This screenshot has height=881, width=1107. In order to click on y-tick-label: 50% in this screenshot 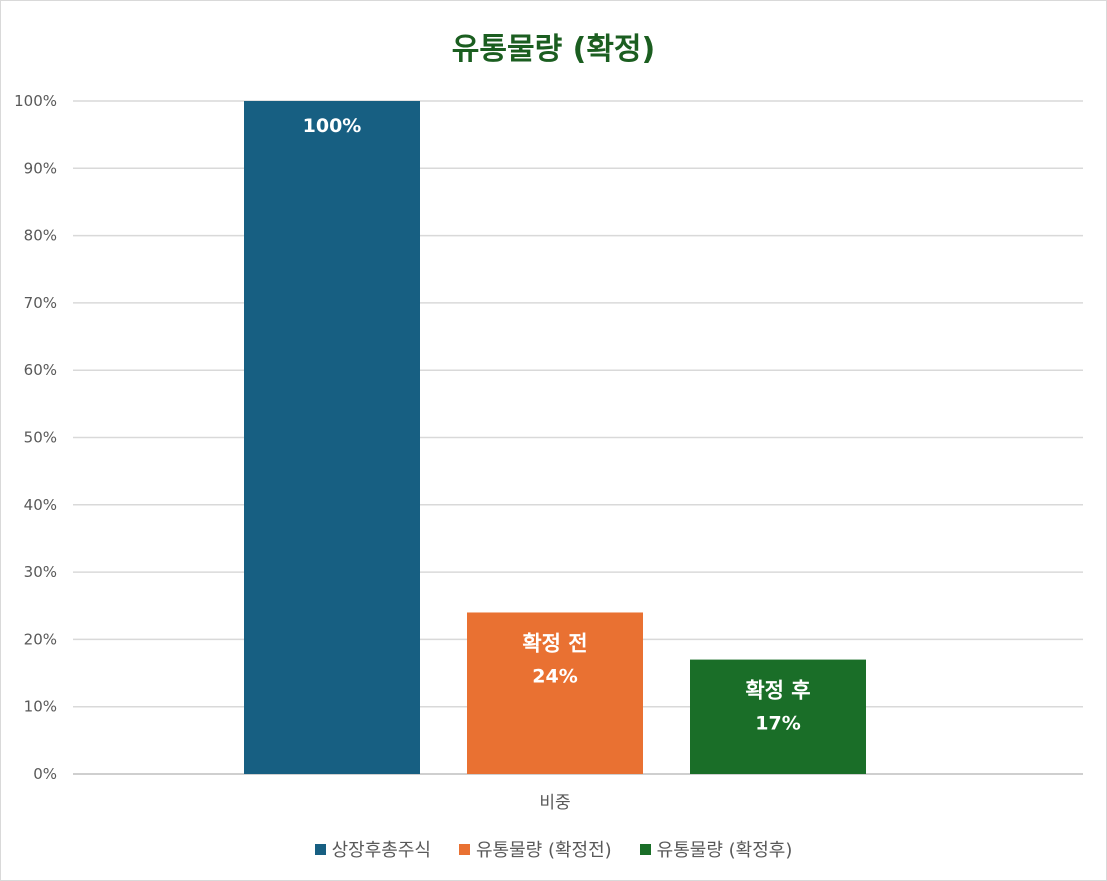, I will do `click(40, 438)`.